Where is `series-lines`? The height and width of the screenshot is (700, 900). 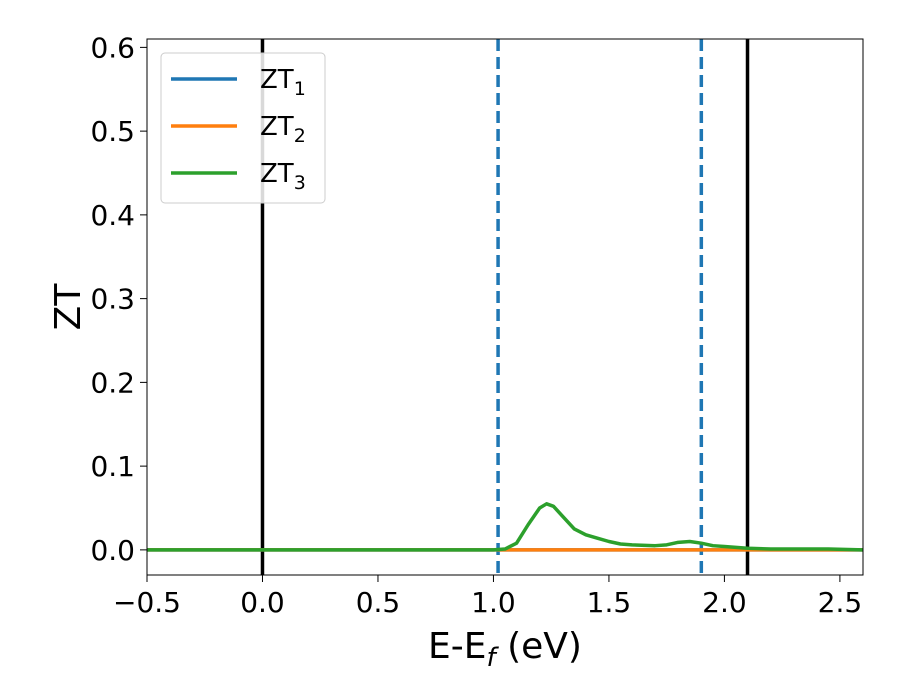 series-lines is located at coordinates (505, 527).